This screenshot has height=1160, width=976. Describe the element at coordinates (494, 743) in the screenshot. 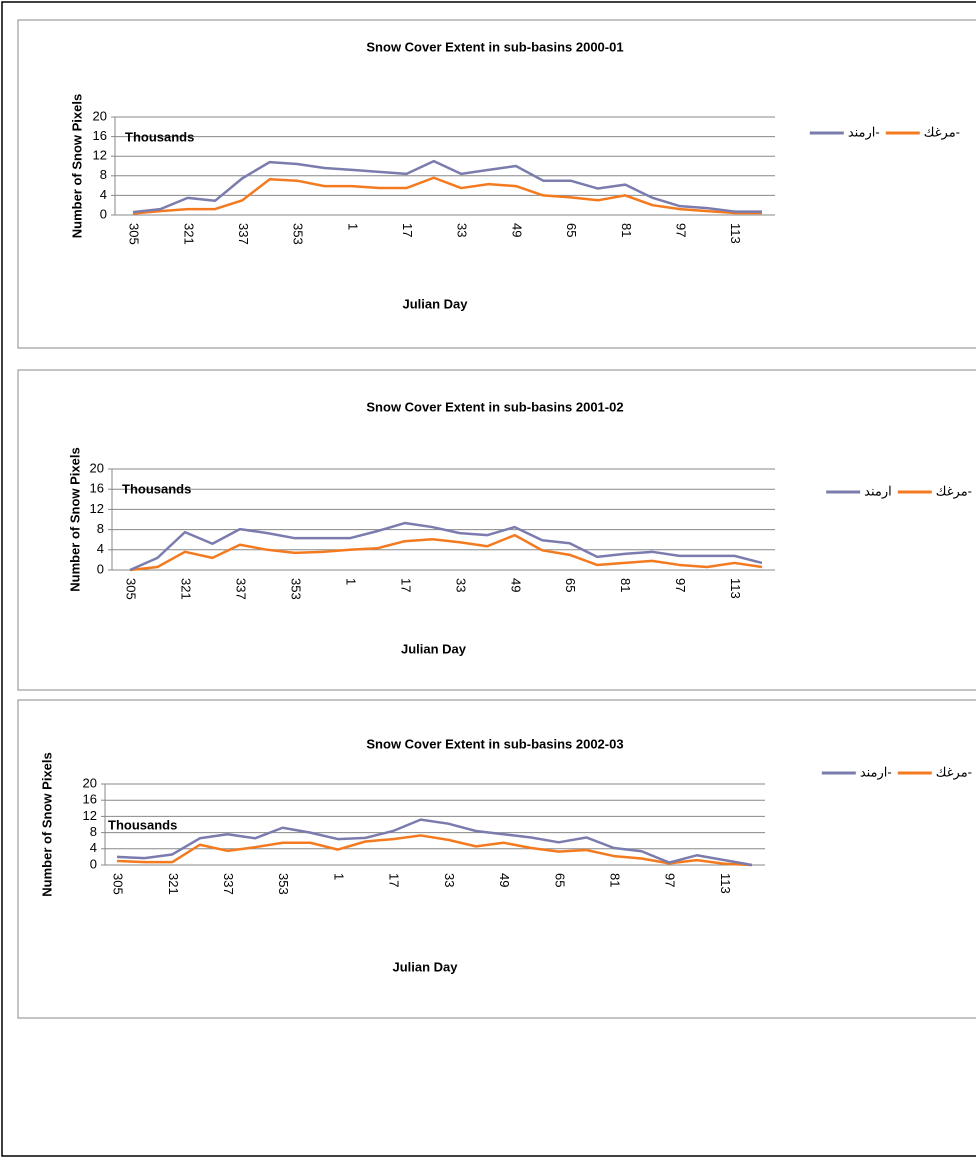

I see `chart-title: Snow Cover Extent in sub-basins 2002-03` at that location.